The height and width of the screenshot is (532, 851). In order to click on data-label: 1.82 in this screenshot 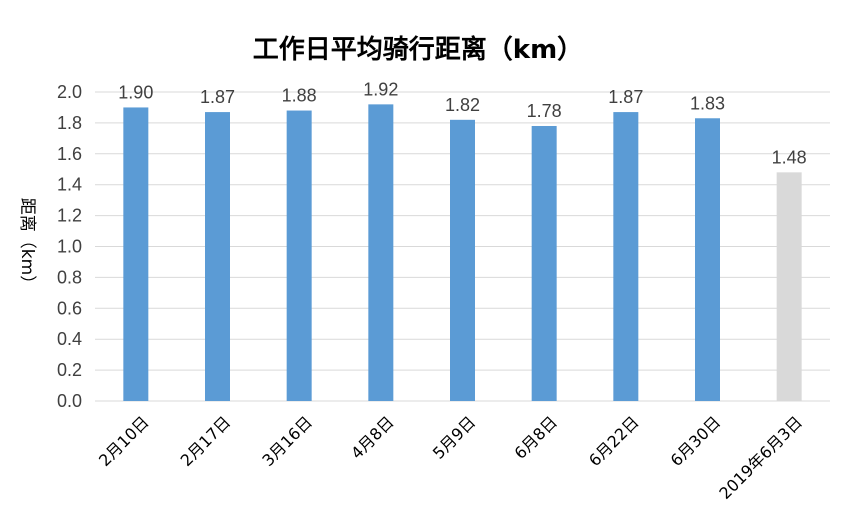, I will do `click(462, 105)`.